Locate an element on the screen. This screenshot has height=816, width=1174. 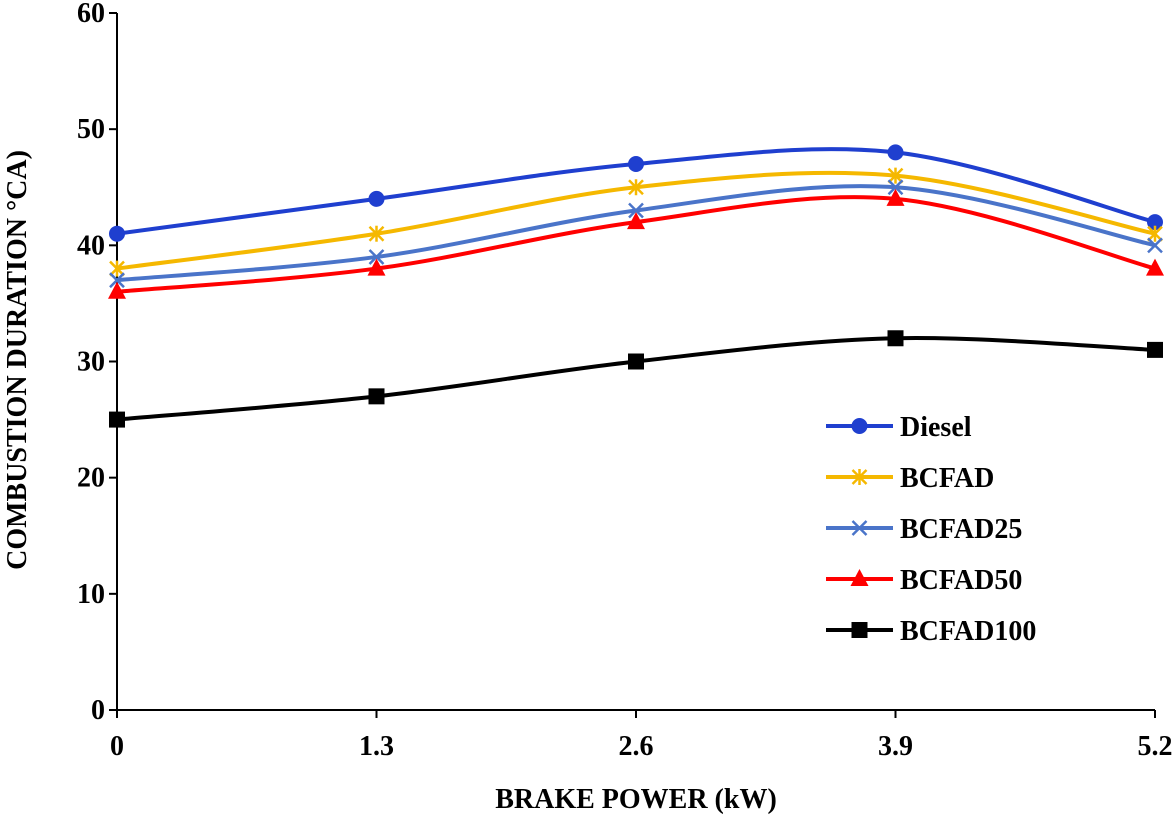
series-bcfad100 is located at coordinates (636, 379).